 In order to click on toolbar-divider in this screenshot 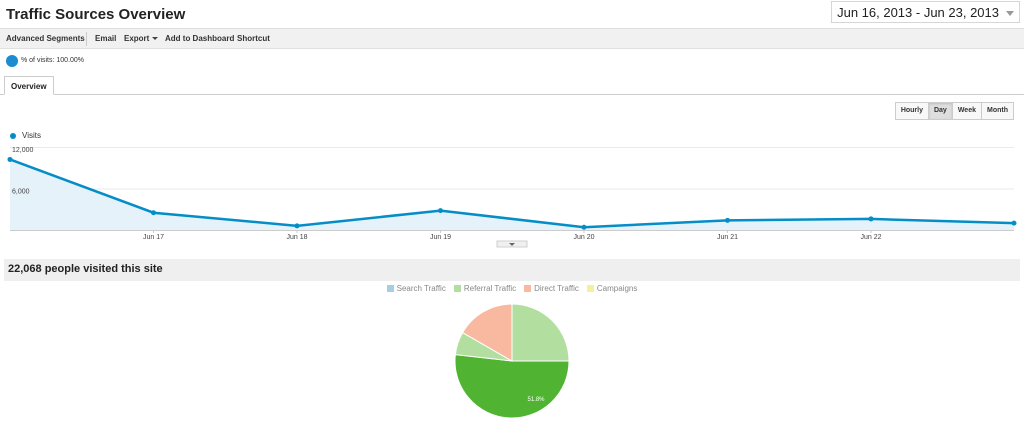, I will do `click(86, 39)`.